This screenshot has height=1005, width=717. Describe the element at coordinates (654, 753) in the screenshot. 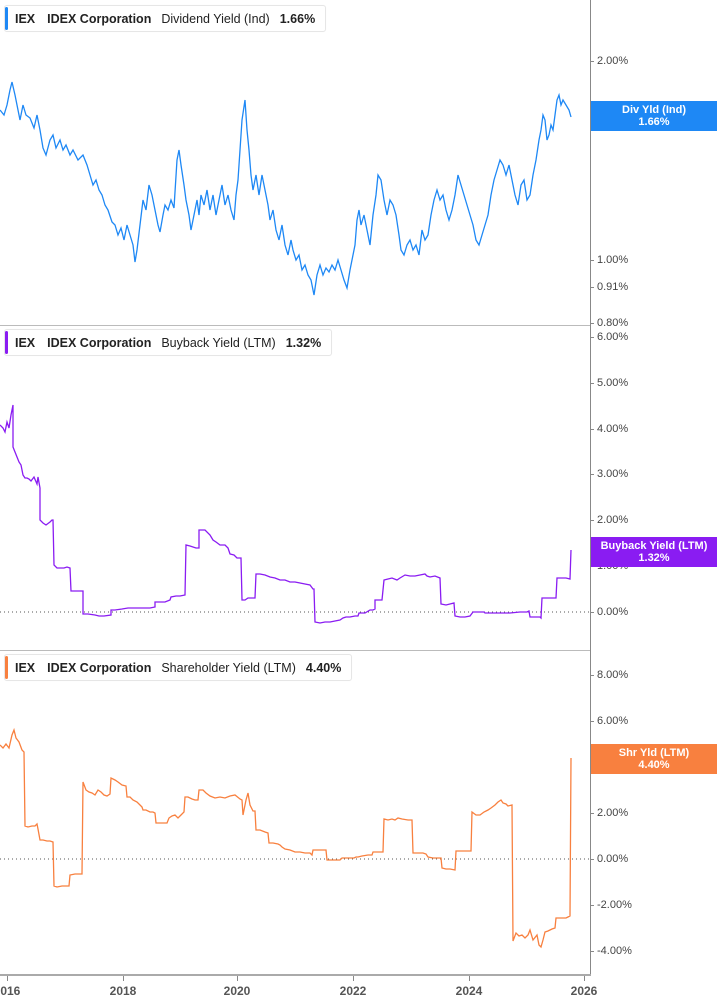

I see `tag-label: Shr Yld (LTM)` at that location.